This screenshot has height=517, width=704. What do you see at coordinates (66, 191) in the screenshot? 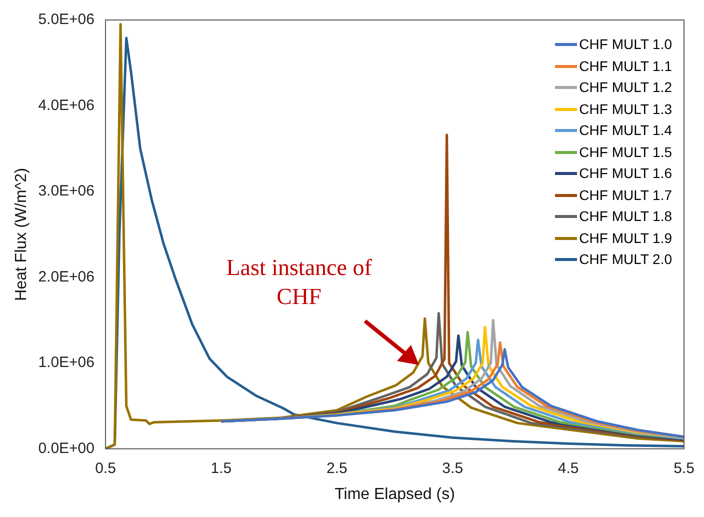
I see `y-tick-label: 3.0E+06` at bounding box center [66, 191].